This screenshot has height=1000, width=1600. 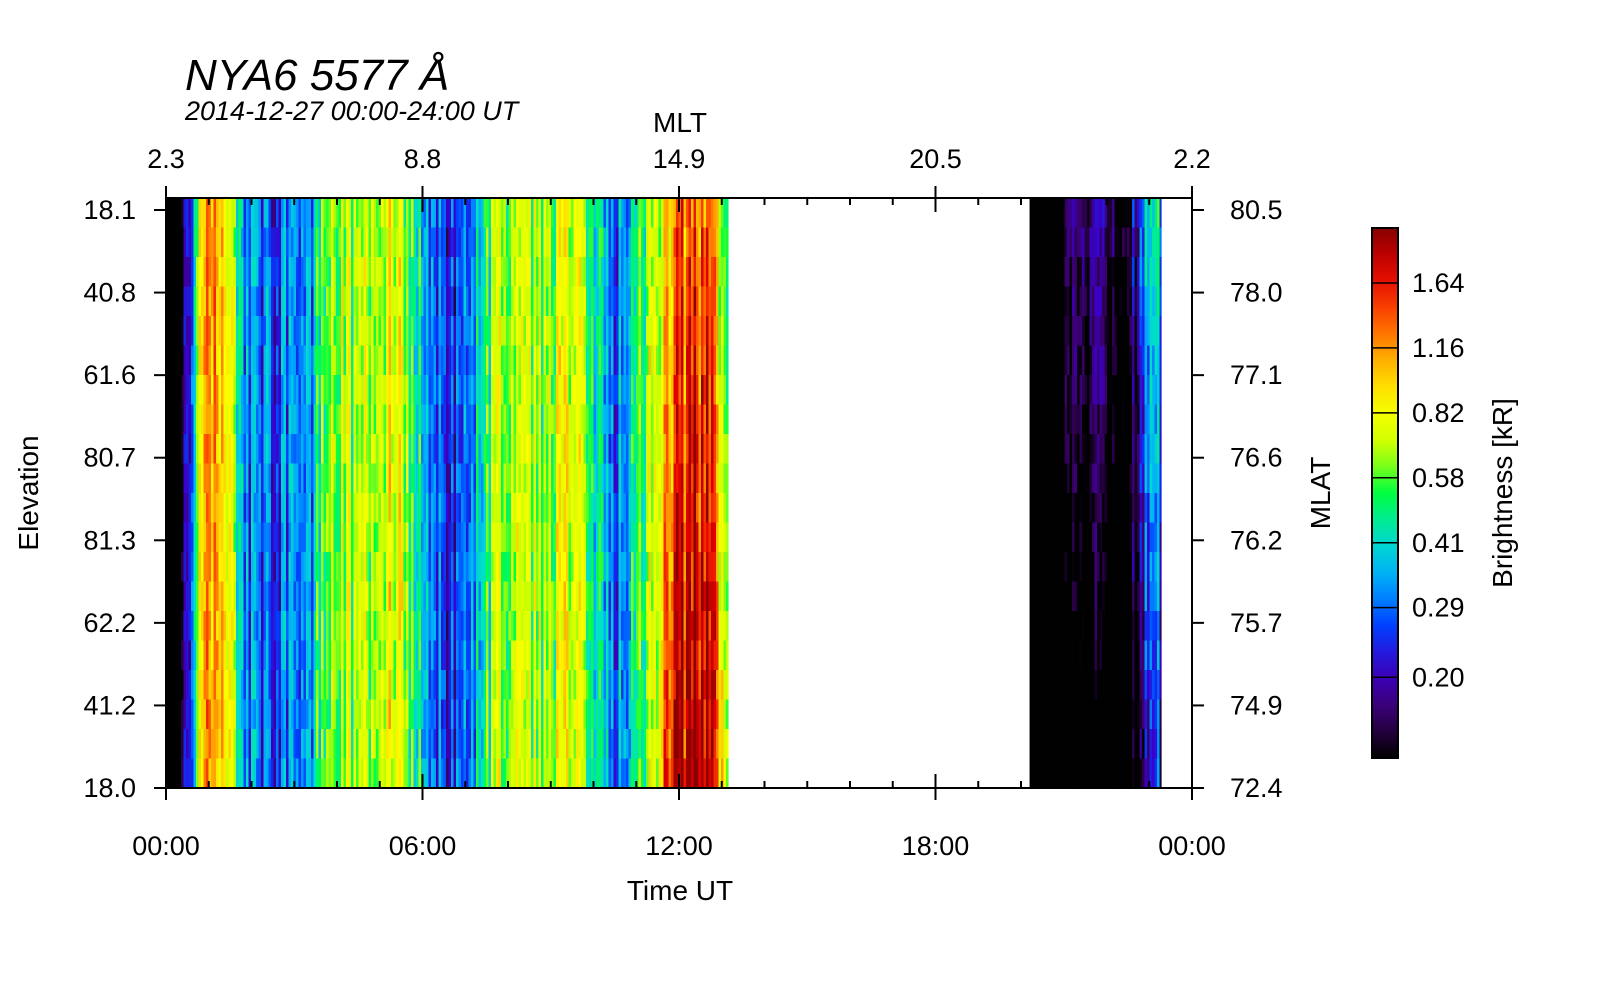 What do you see at coordinates (1256, 210) in the screenshot?
I see `y2-tick-label: 80.5` at bounding box center [1256, 210].